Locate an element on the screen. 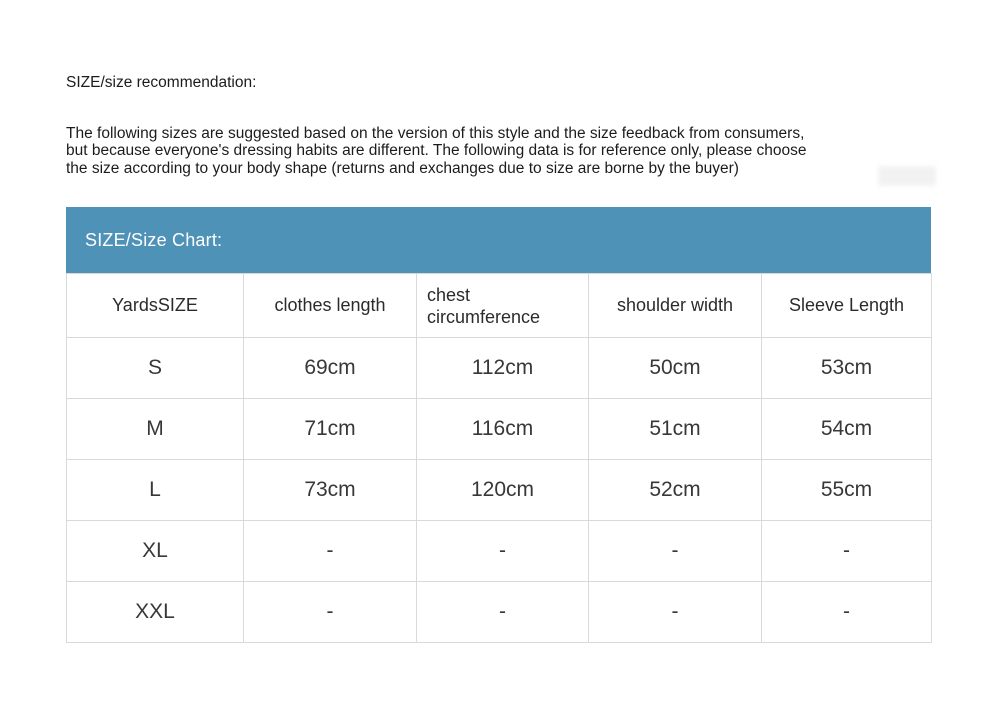 The height and width of the screenshot is (708, 1000). size-row-xl: XL - - - - is located at coordinates (499, 551).